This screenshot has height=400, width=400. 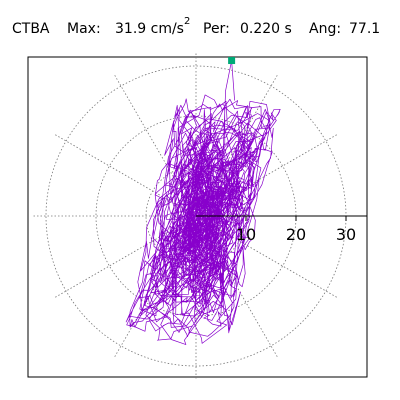 I want to click on angle-value: 77.1, so click(x=364, y=29).